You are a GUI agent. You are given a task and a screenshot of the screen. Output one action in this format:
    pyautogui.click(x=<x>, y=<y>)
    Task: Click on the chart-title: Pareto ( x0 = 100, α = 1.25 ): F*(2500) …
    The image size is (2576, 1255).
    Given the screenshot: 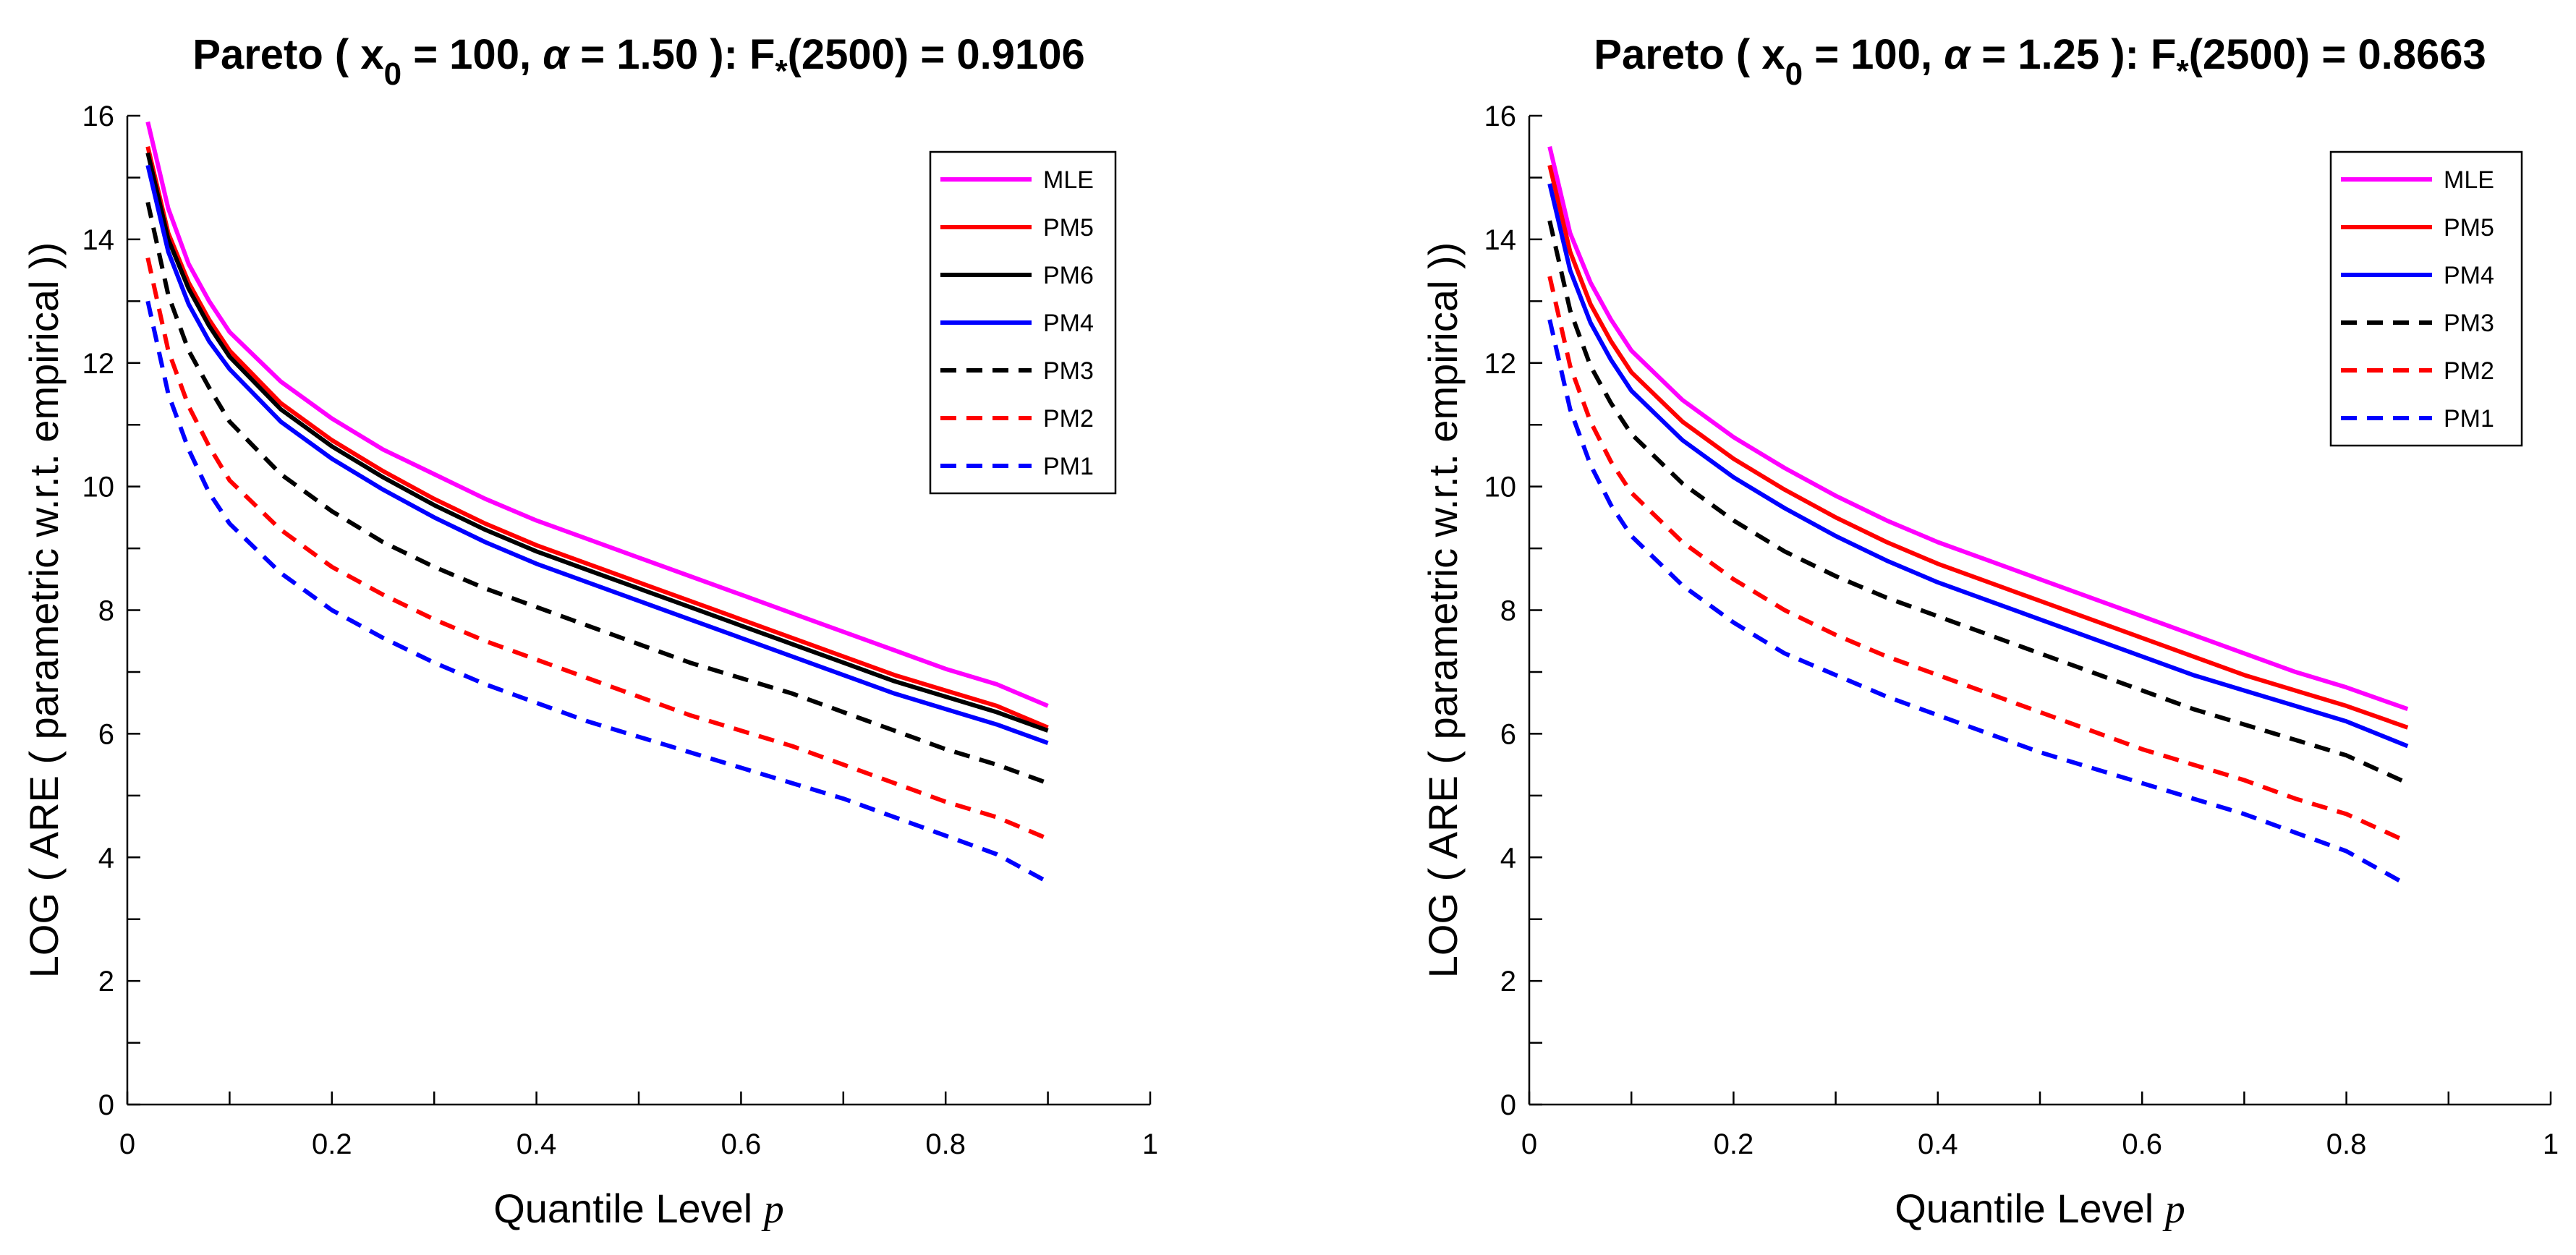 What is the action you would take?
    pyautogui.click(x=2040, y=62)
    